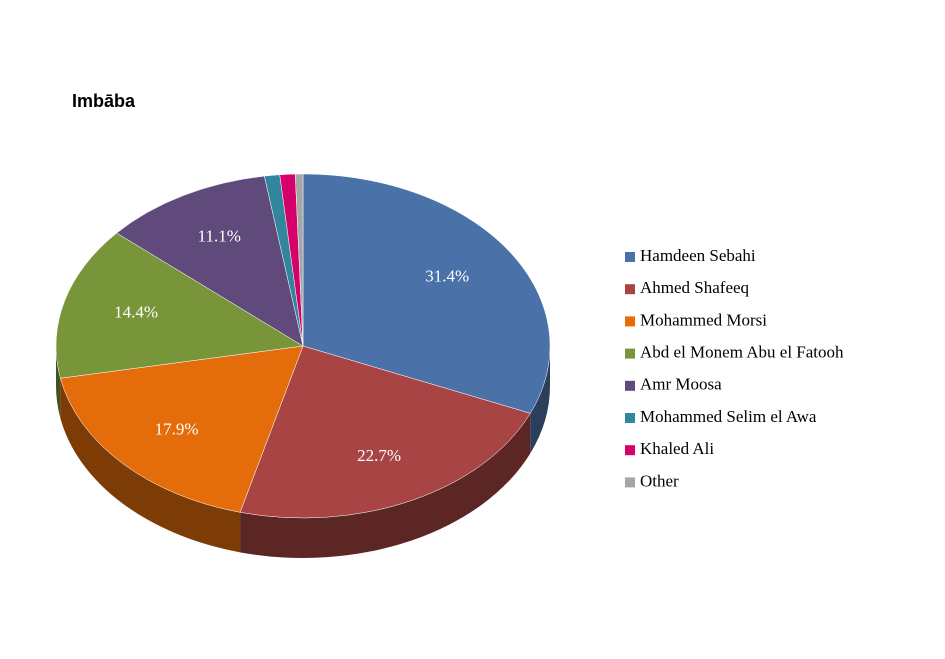 The width and height of the screenshot is (945, 659). Describe the element at coordinates (677, 448) in the screenshot. I see `legend-label: Khaled Ali` at that location.